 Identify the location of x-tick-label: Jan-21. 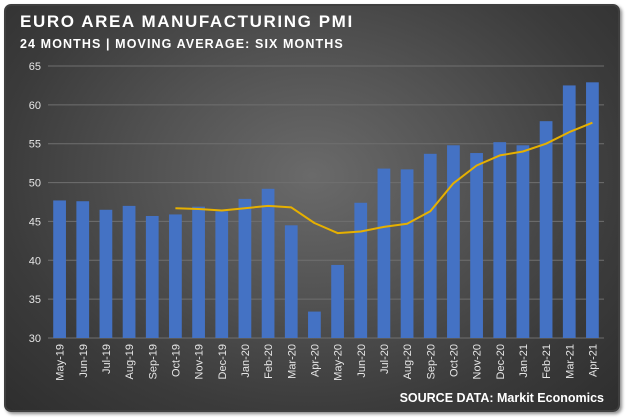
(524, 361).